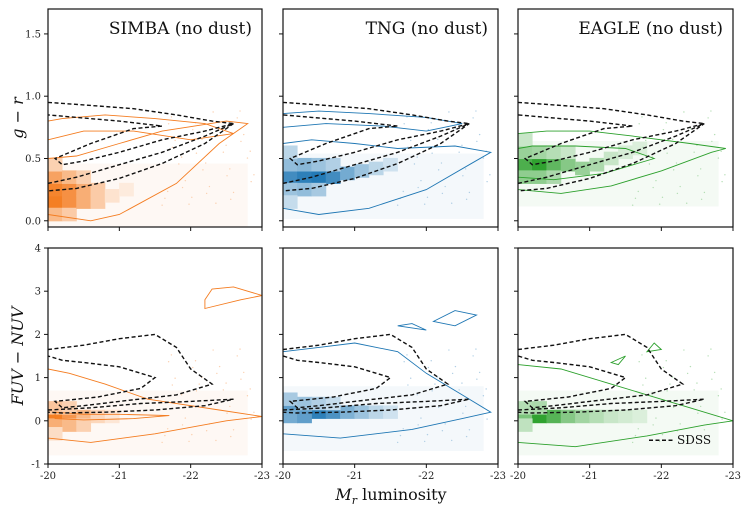  Describe the element at coordinates (38, 378) in the screenshot. I see `y-tick-label: 1` at that location.